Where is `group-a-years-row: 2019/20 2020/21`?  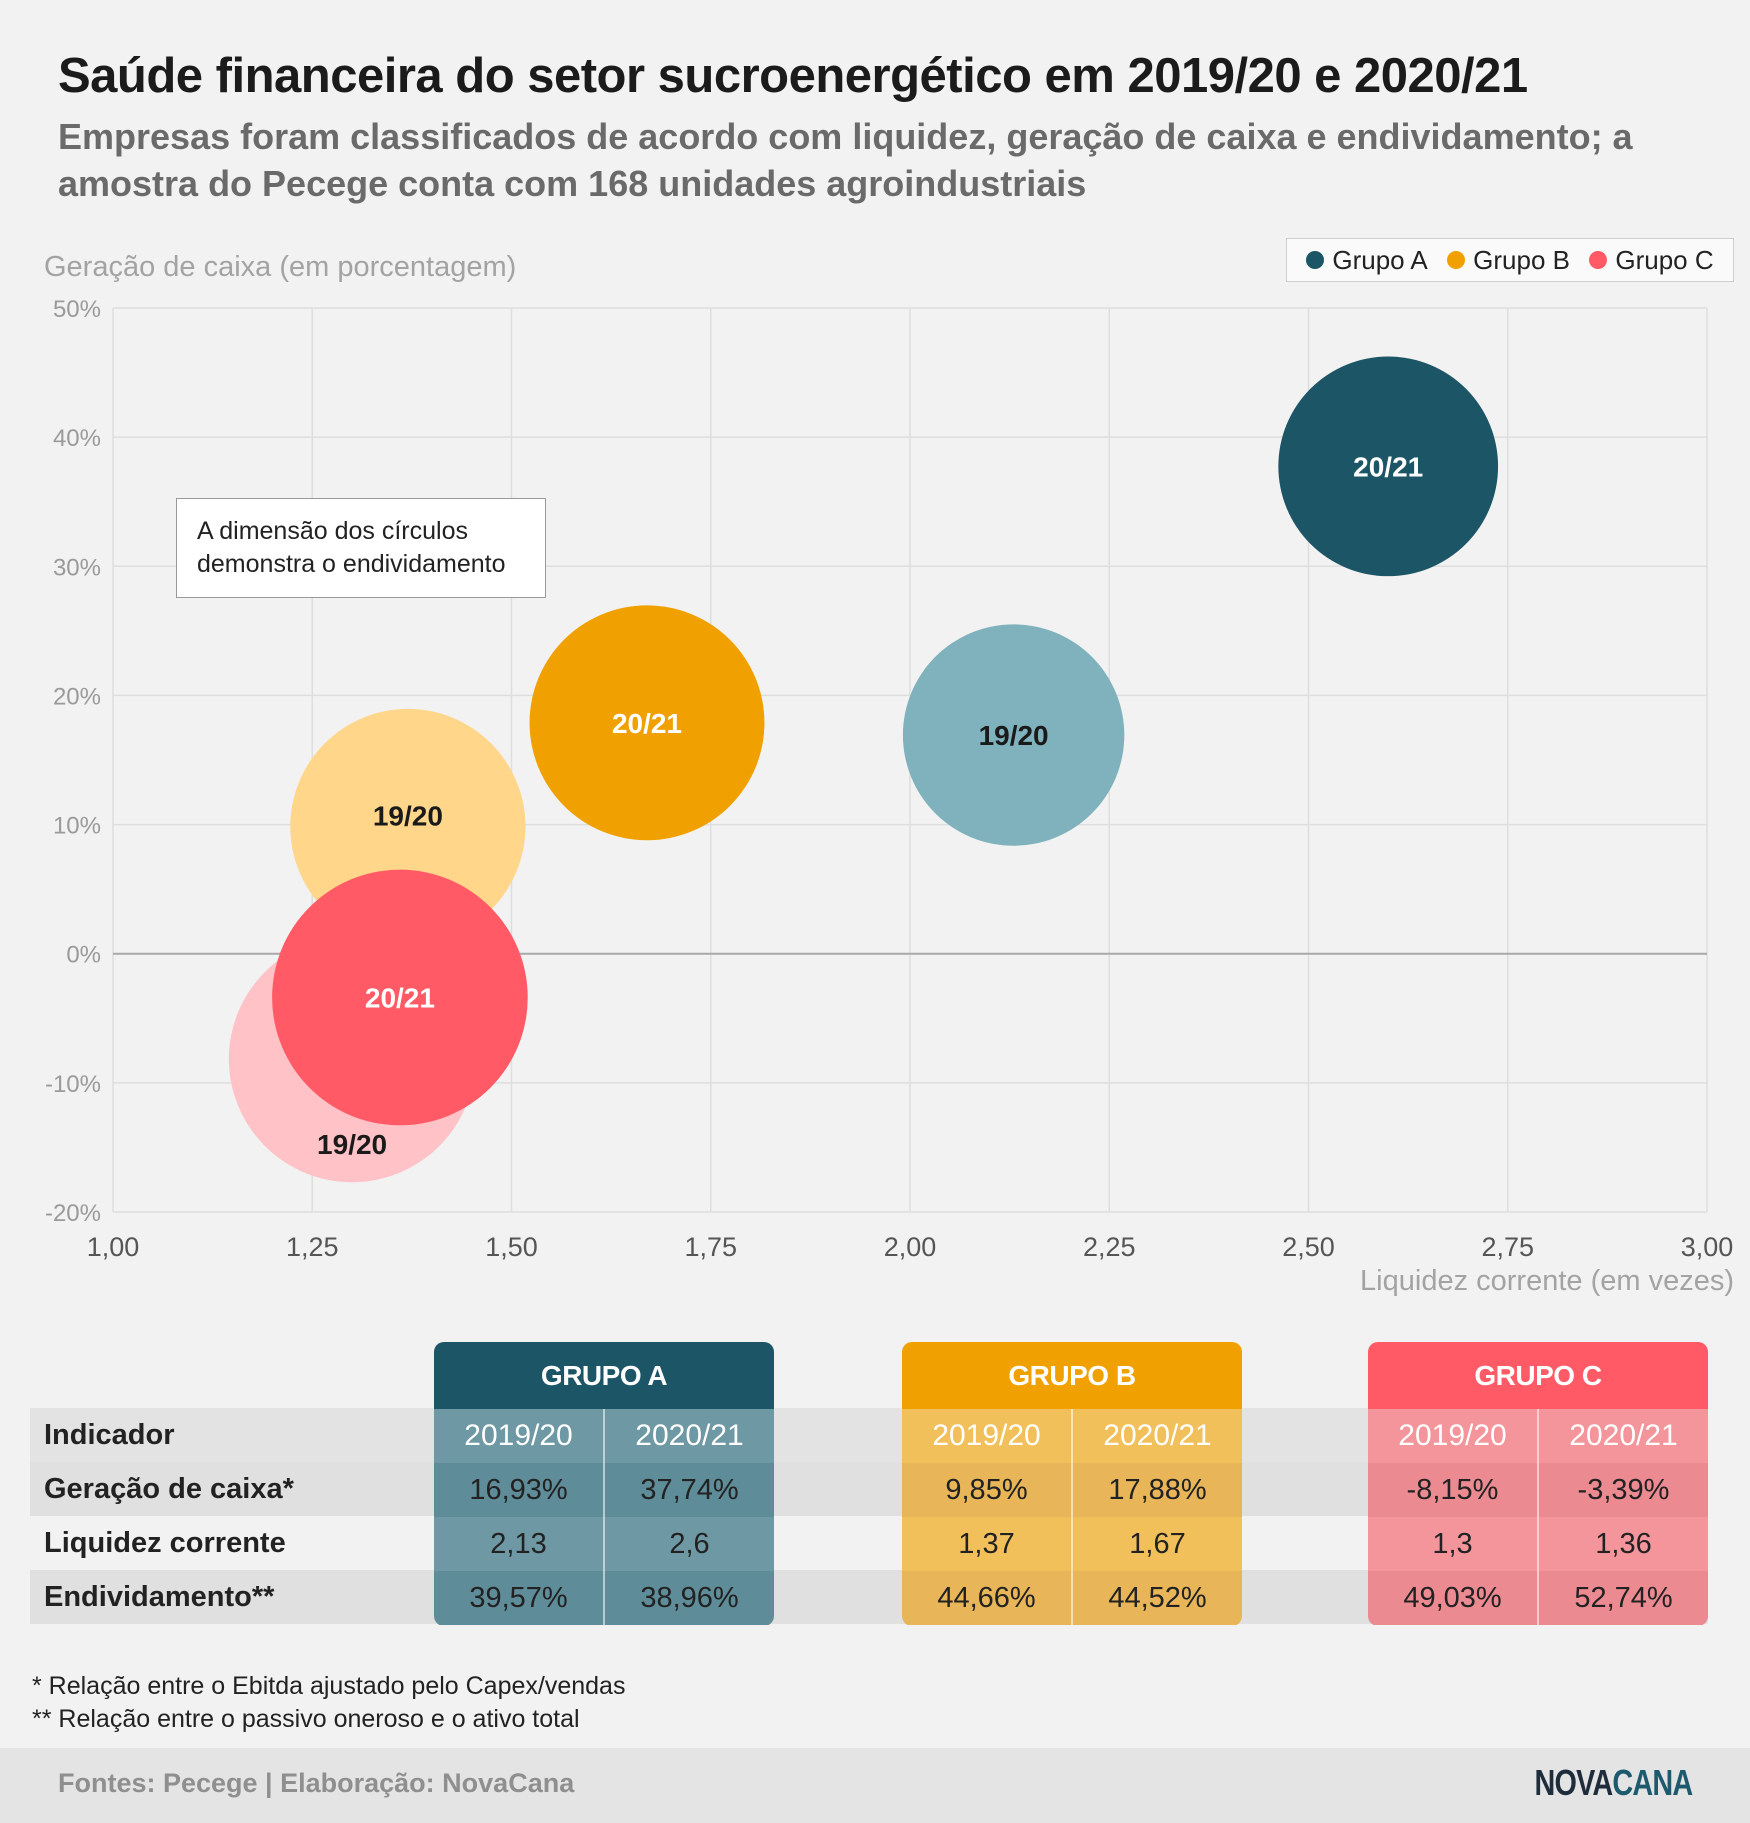
group-a-years-row: 2019/20 2020/21 is located at coordinates (604, 1436).